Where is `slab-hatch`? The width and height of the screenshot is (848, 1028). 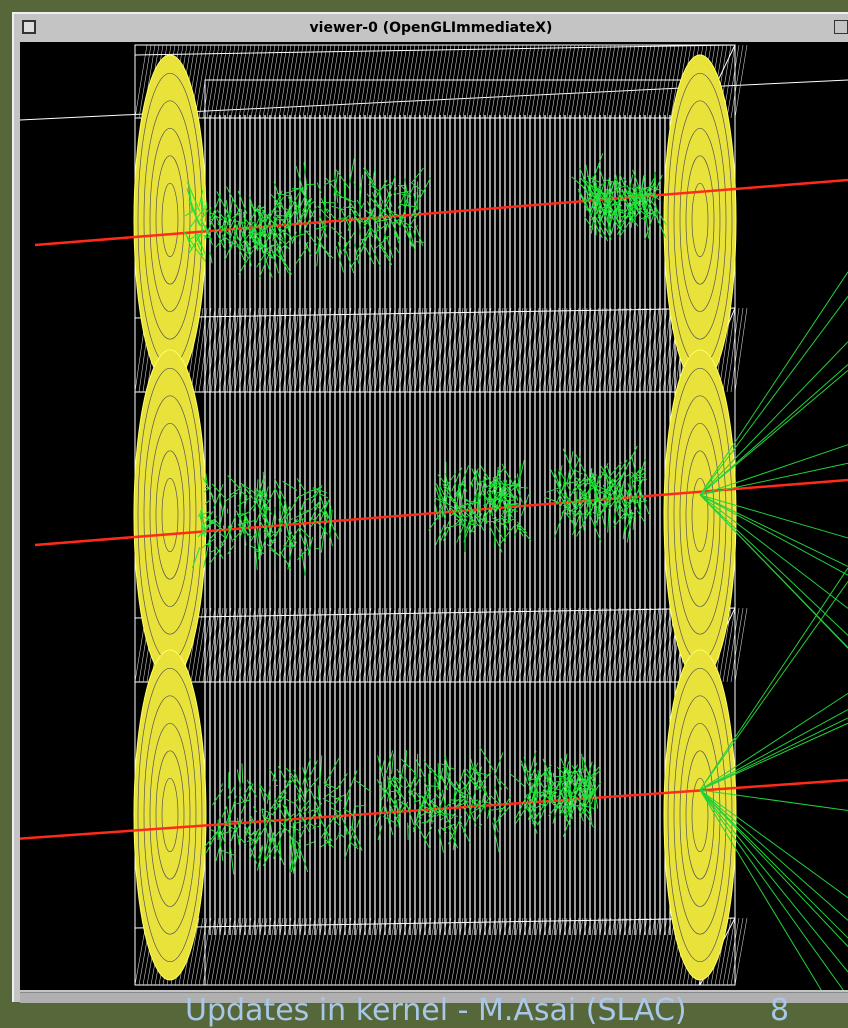
slab-hatch is located at coordinates (441, 81).